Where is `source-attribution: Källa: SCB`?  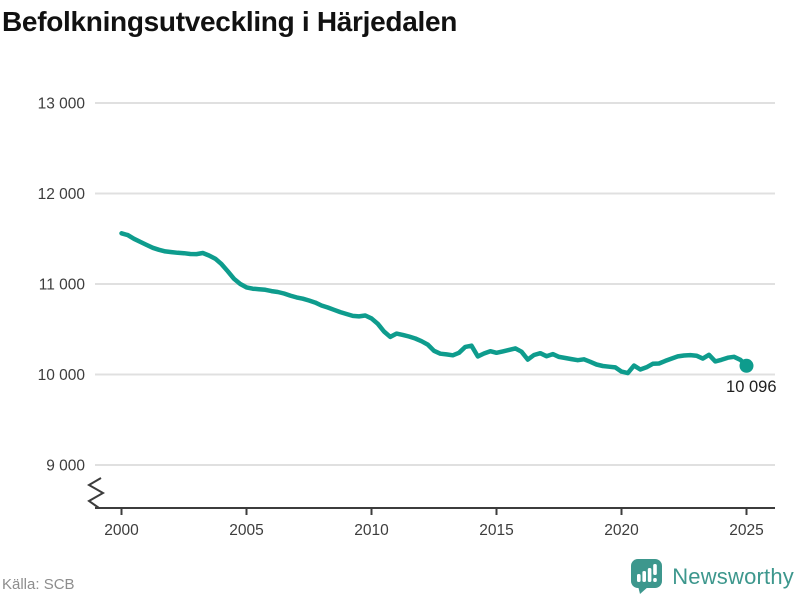
source-attribution: Källa: SCB is located at coordinates (38, 584).